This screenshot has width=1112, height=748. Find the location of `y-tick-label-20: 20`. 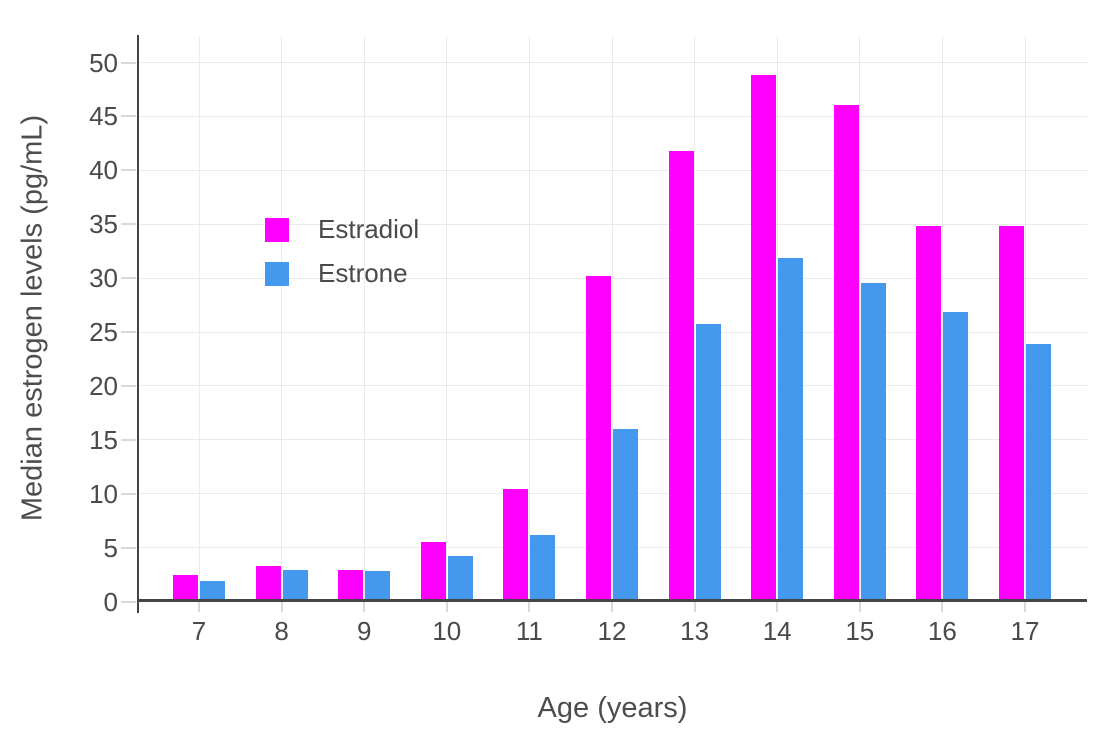

y-tick-label-20: 20 is located at coordinates (103, 385).